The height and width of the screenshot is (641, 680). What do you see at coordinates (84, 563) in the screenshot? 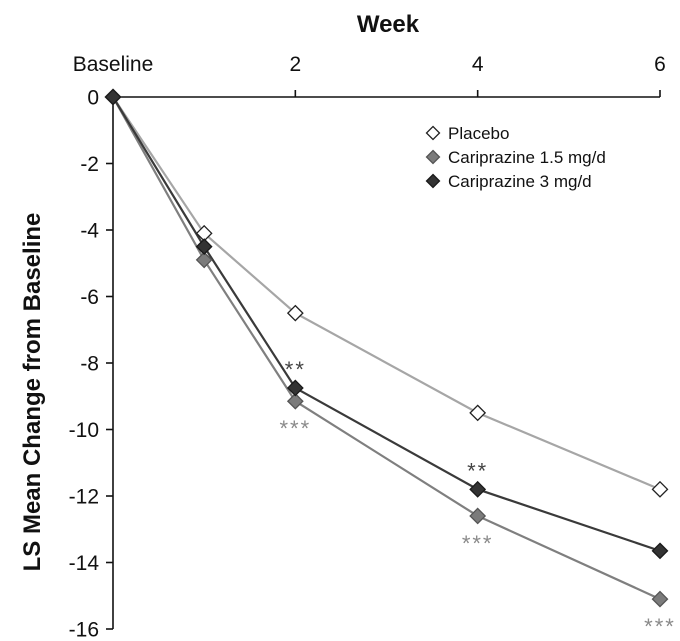
I see `y-tick-label: -14` at bounding box center [84, 563].